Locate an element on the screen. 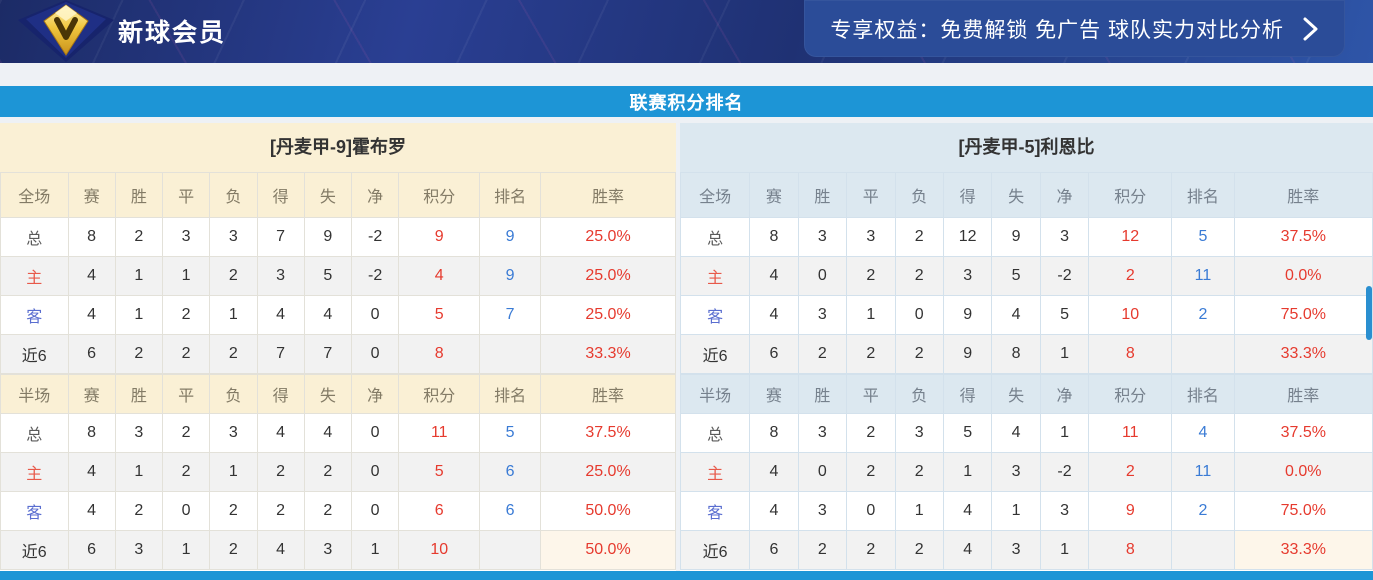  table-row: 客 4 1 2 1 4 4 0 5 7 25.0% is located at coordinates (338, 315).